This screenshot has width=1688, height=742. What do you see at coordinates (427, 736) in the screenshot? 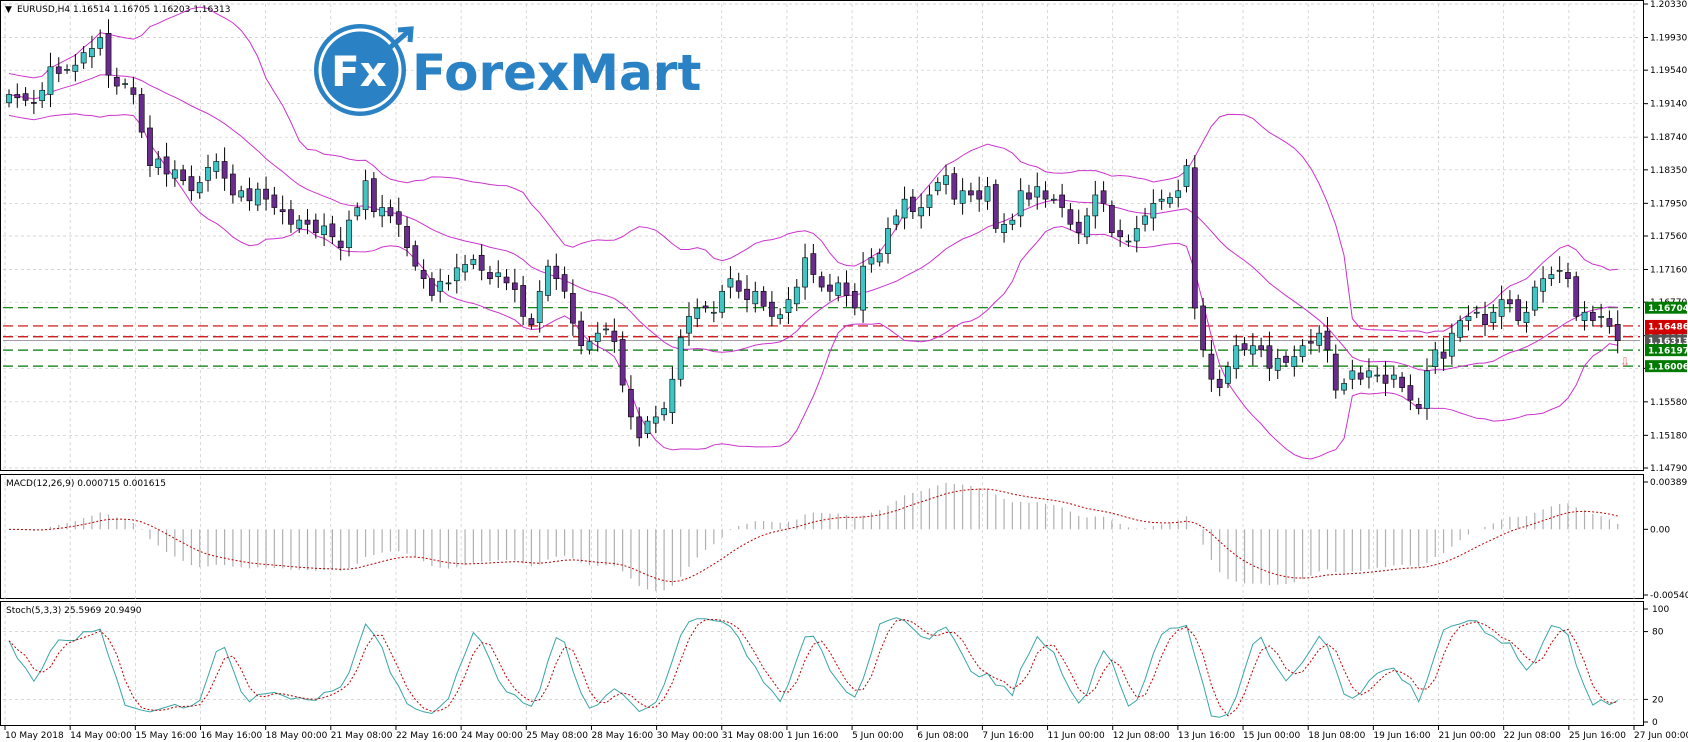
I see `time-tick-label: 22 May 16:00` at bounding box center [427, 736].